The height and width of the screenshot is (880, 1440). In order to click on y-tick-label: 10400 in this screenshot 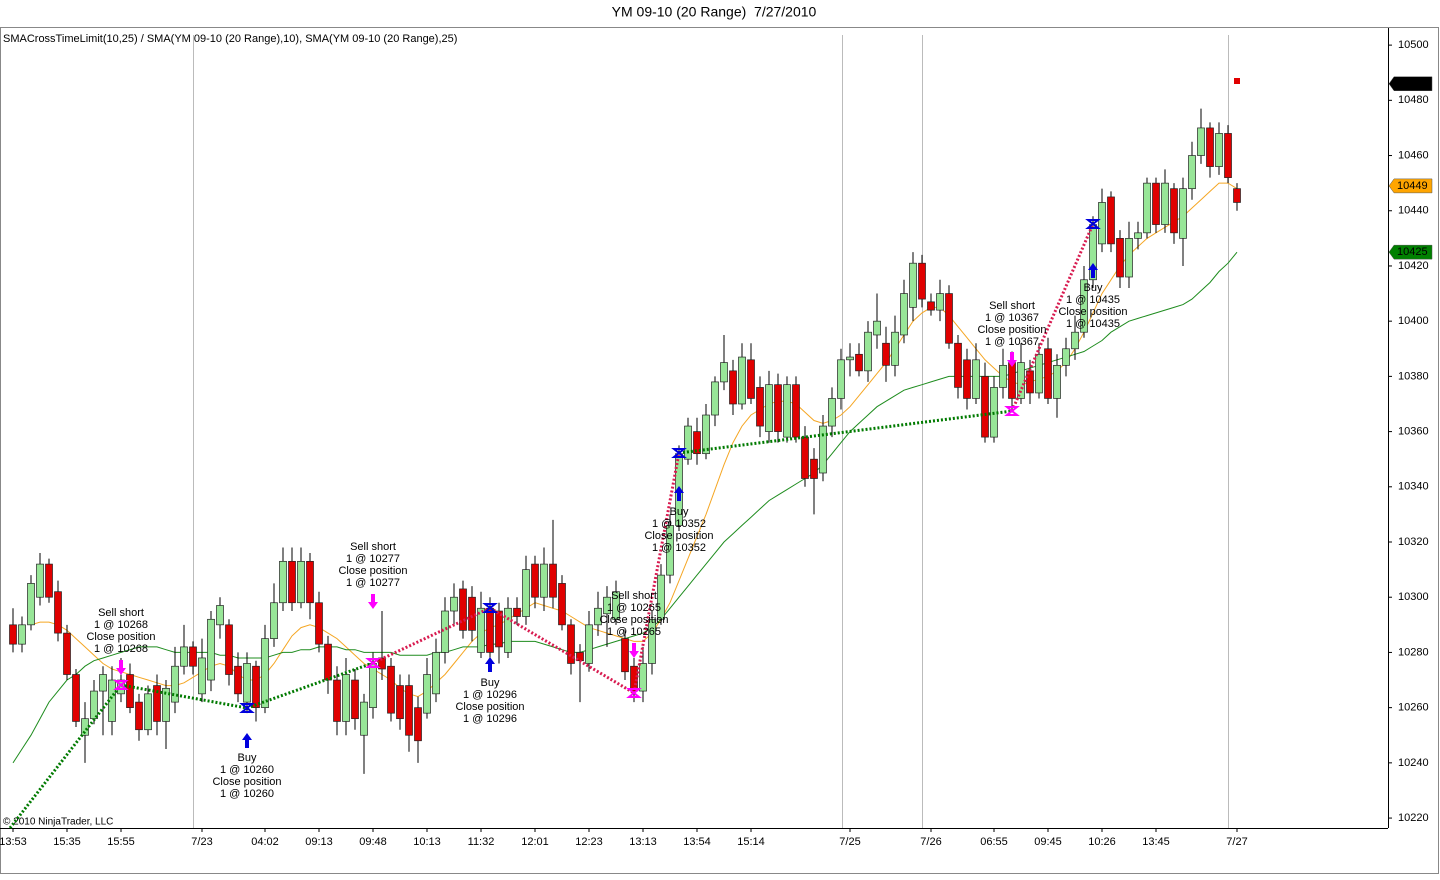, I will do `click(1413, 321)`.